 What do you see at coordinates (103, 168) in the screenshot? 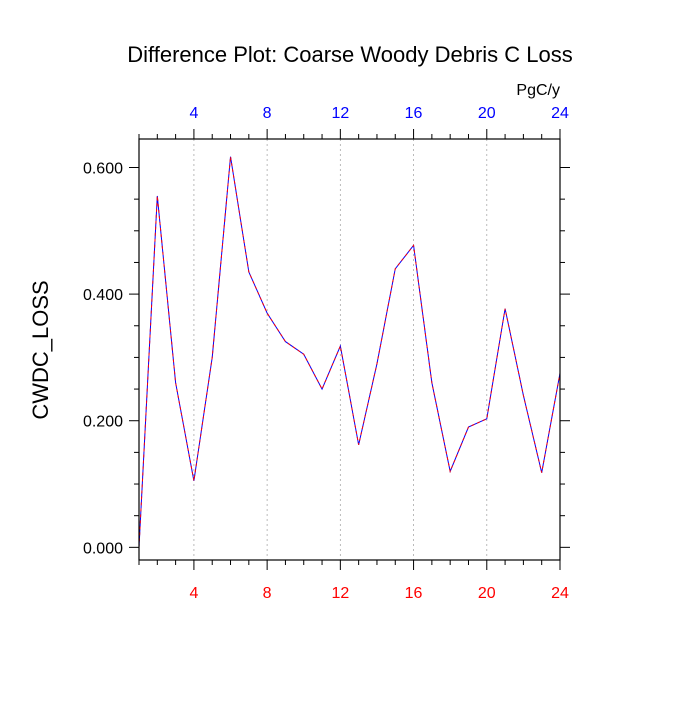
I see `y-tick-label: 0.600` at bounding box center [103, 168].